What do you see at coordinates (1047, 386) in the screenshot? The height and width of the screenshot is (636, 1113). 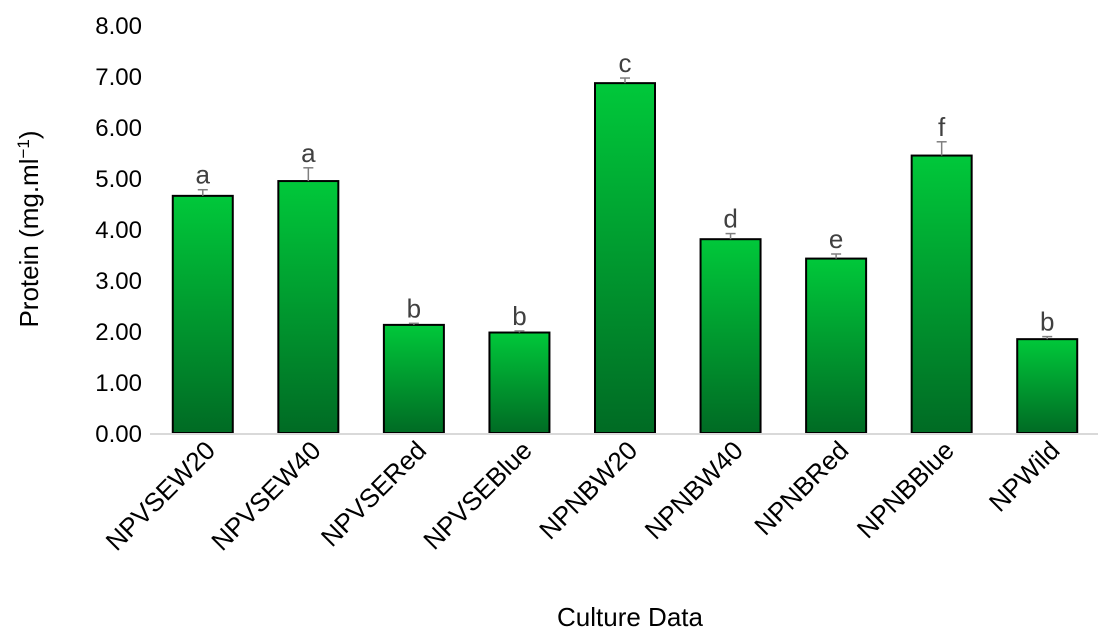 I see `bar-NPWild` at bounding box center [1047, 386].